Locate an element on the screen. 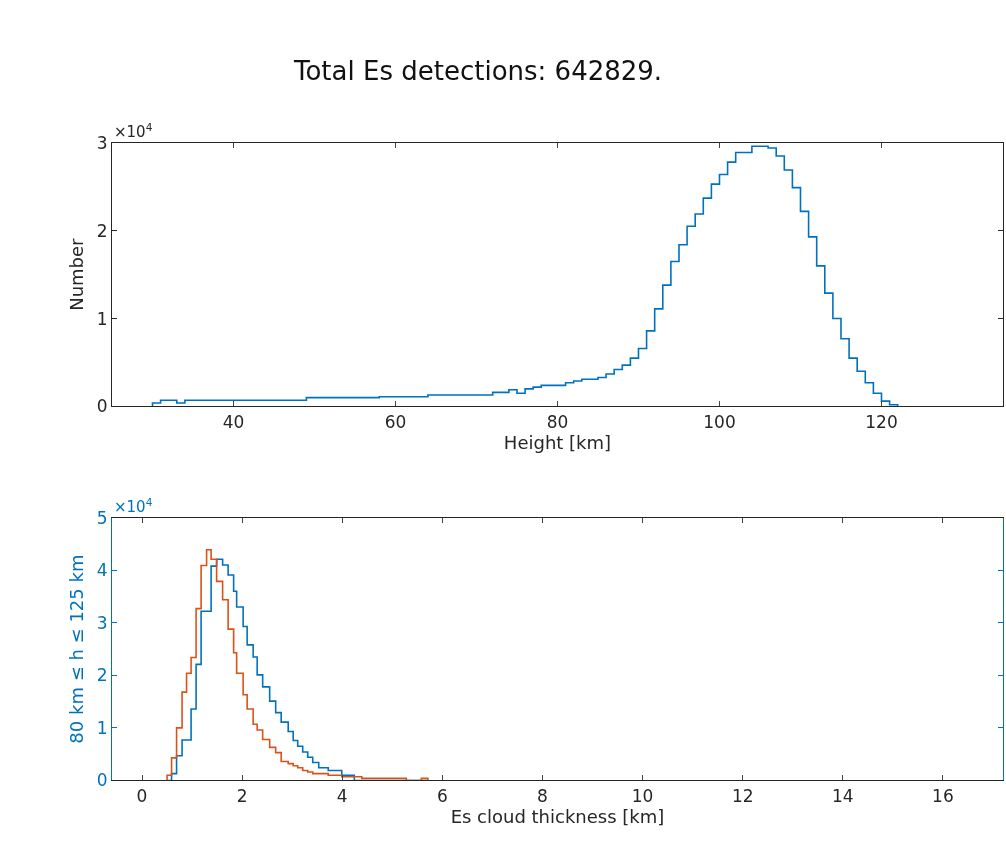 The height and width of the screenshot is (850, 1006). x-tick-label: 40 is located at coordinates (233, 421).